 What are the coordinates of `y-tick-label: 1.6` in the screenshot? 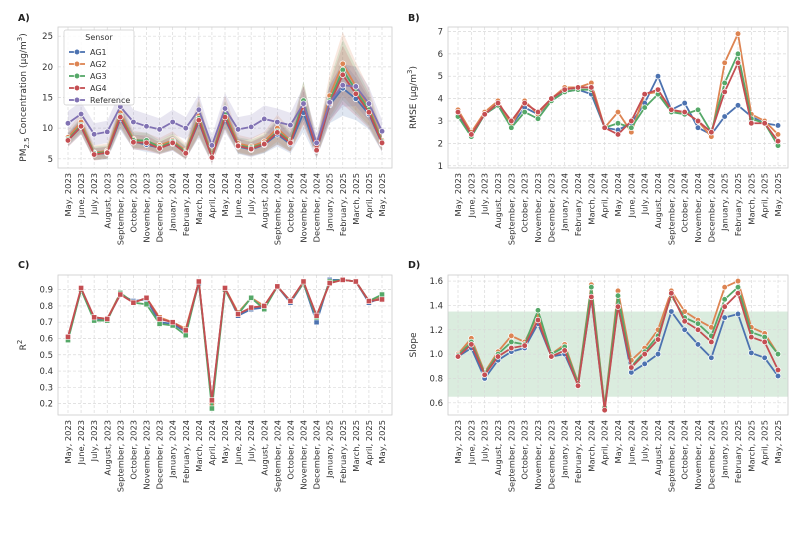 It's located at (436, 282).